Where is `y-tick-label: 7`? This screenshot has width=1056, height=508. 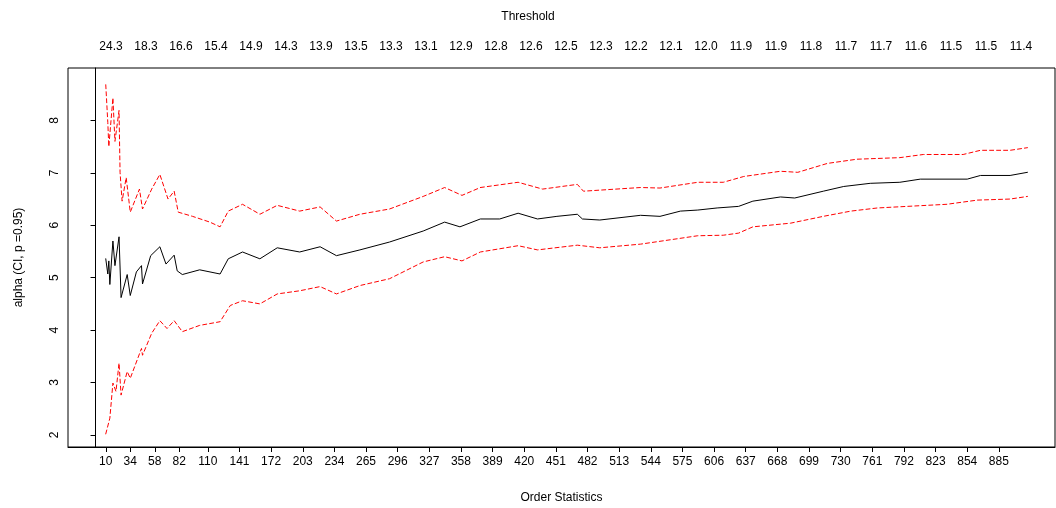 y-tick-label: 7 is located at coordinates (54, 173).